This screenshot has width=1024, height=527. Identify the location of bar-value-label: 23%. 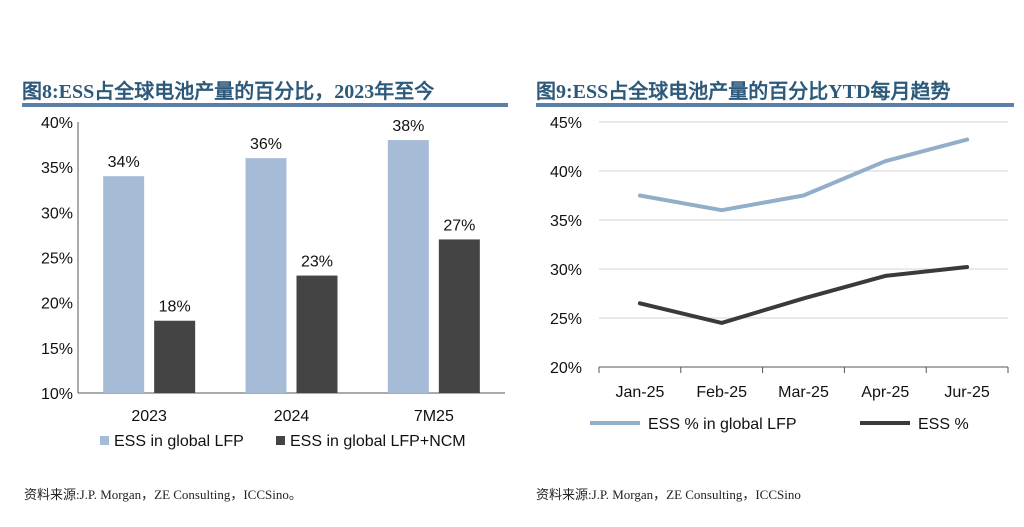
(317, 262).